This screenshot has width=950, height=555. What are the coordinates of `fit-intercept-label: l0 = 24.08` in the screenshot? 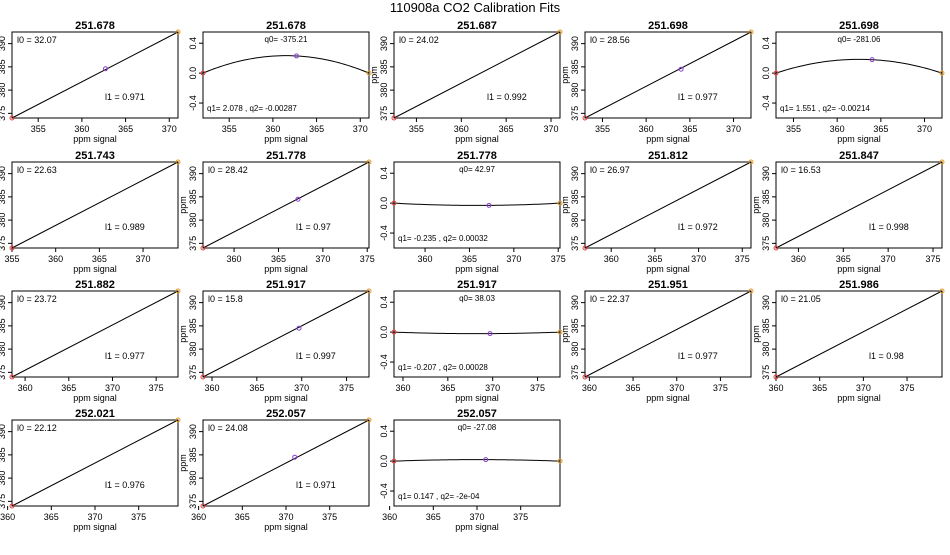 It's located at (228, 428).